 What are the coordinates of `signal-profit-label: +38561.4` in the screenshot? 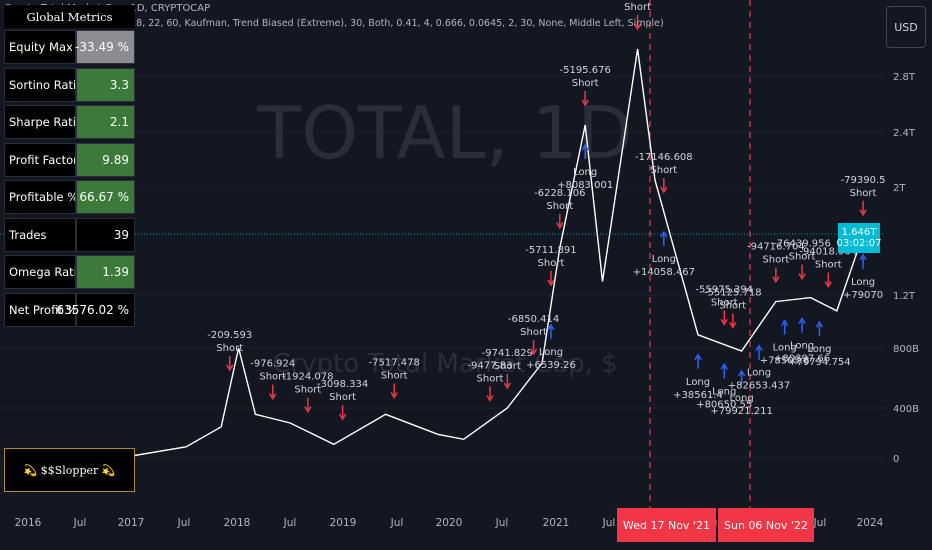 It's located at (698, 395).